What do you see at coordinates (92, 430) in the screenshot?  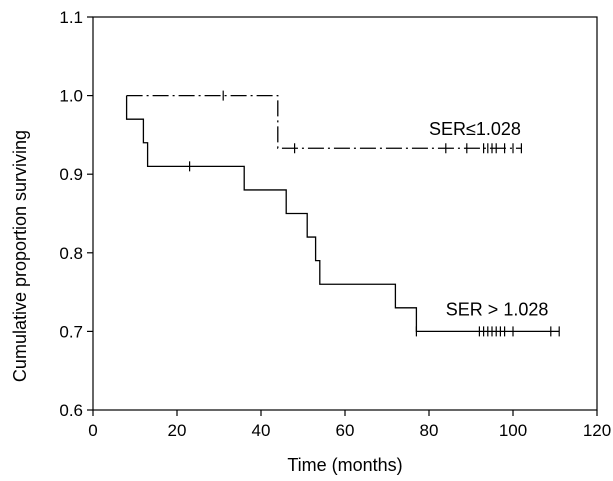 I see `x-tick-label: 0` at bounding box center [92, 430].